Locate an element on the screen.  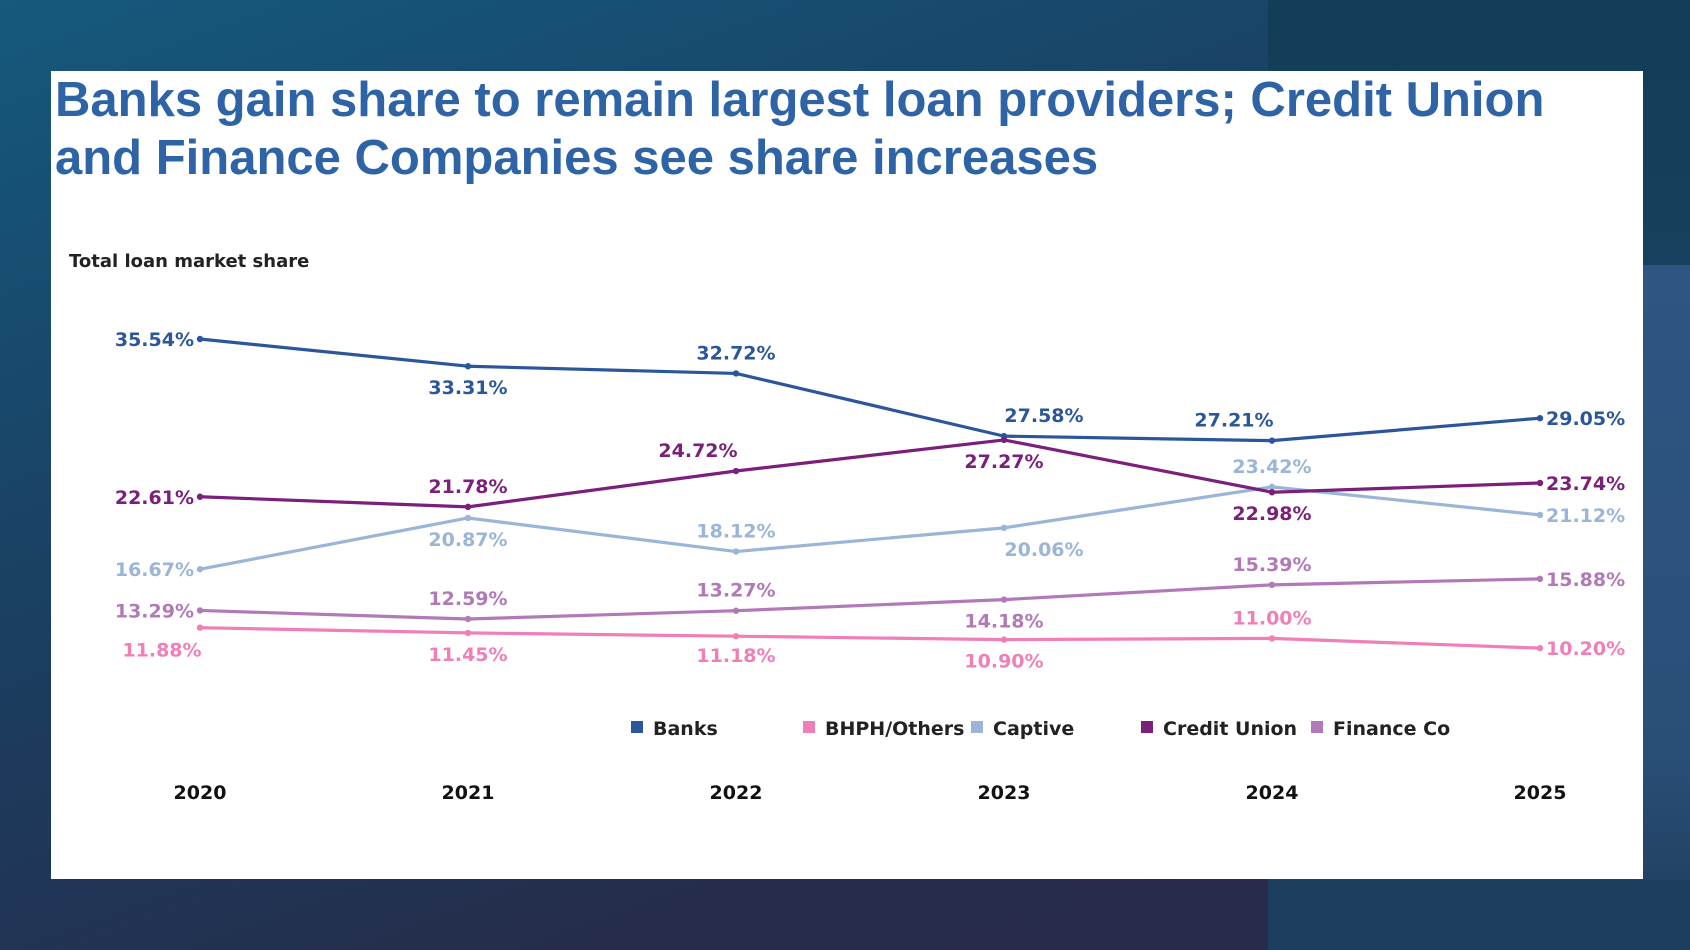
data-label-banks: 33.31% is located at coordinates (467, 388).